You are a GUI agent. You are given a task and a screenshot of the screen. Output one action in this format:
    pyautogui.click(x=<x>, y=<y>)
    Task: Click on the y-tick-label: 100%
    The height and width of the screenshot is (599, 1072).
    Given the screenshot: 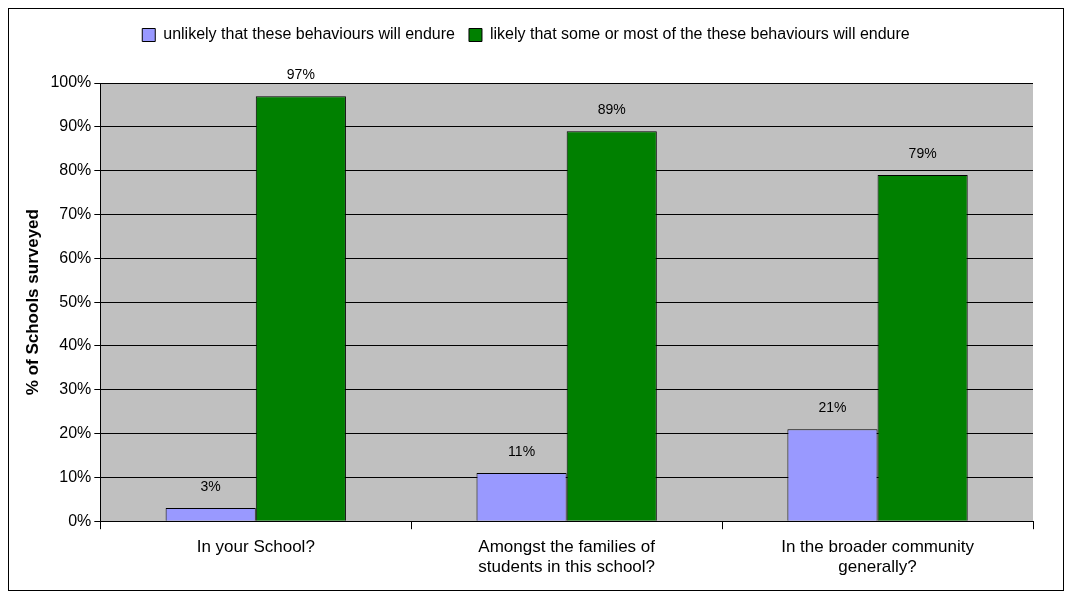 What is the action you would take?
    pyautogui.click(x=71, y=82)
    